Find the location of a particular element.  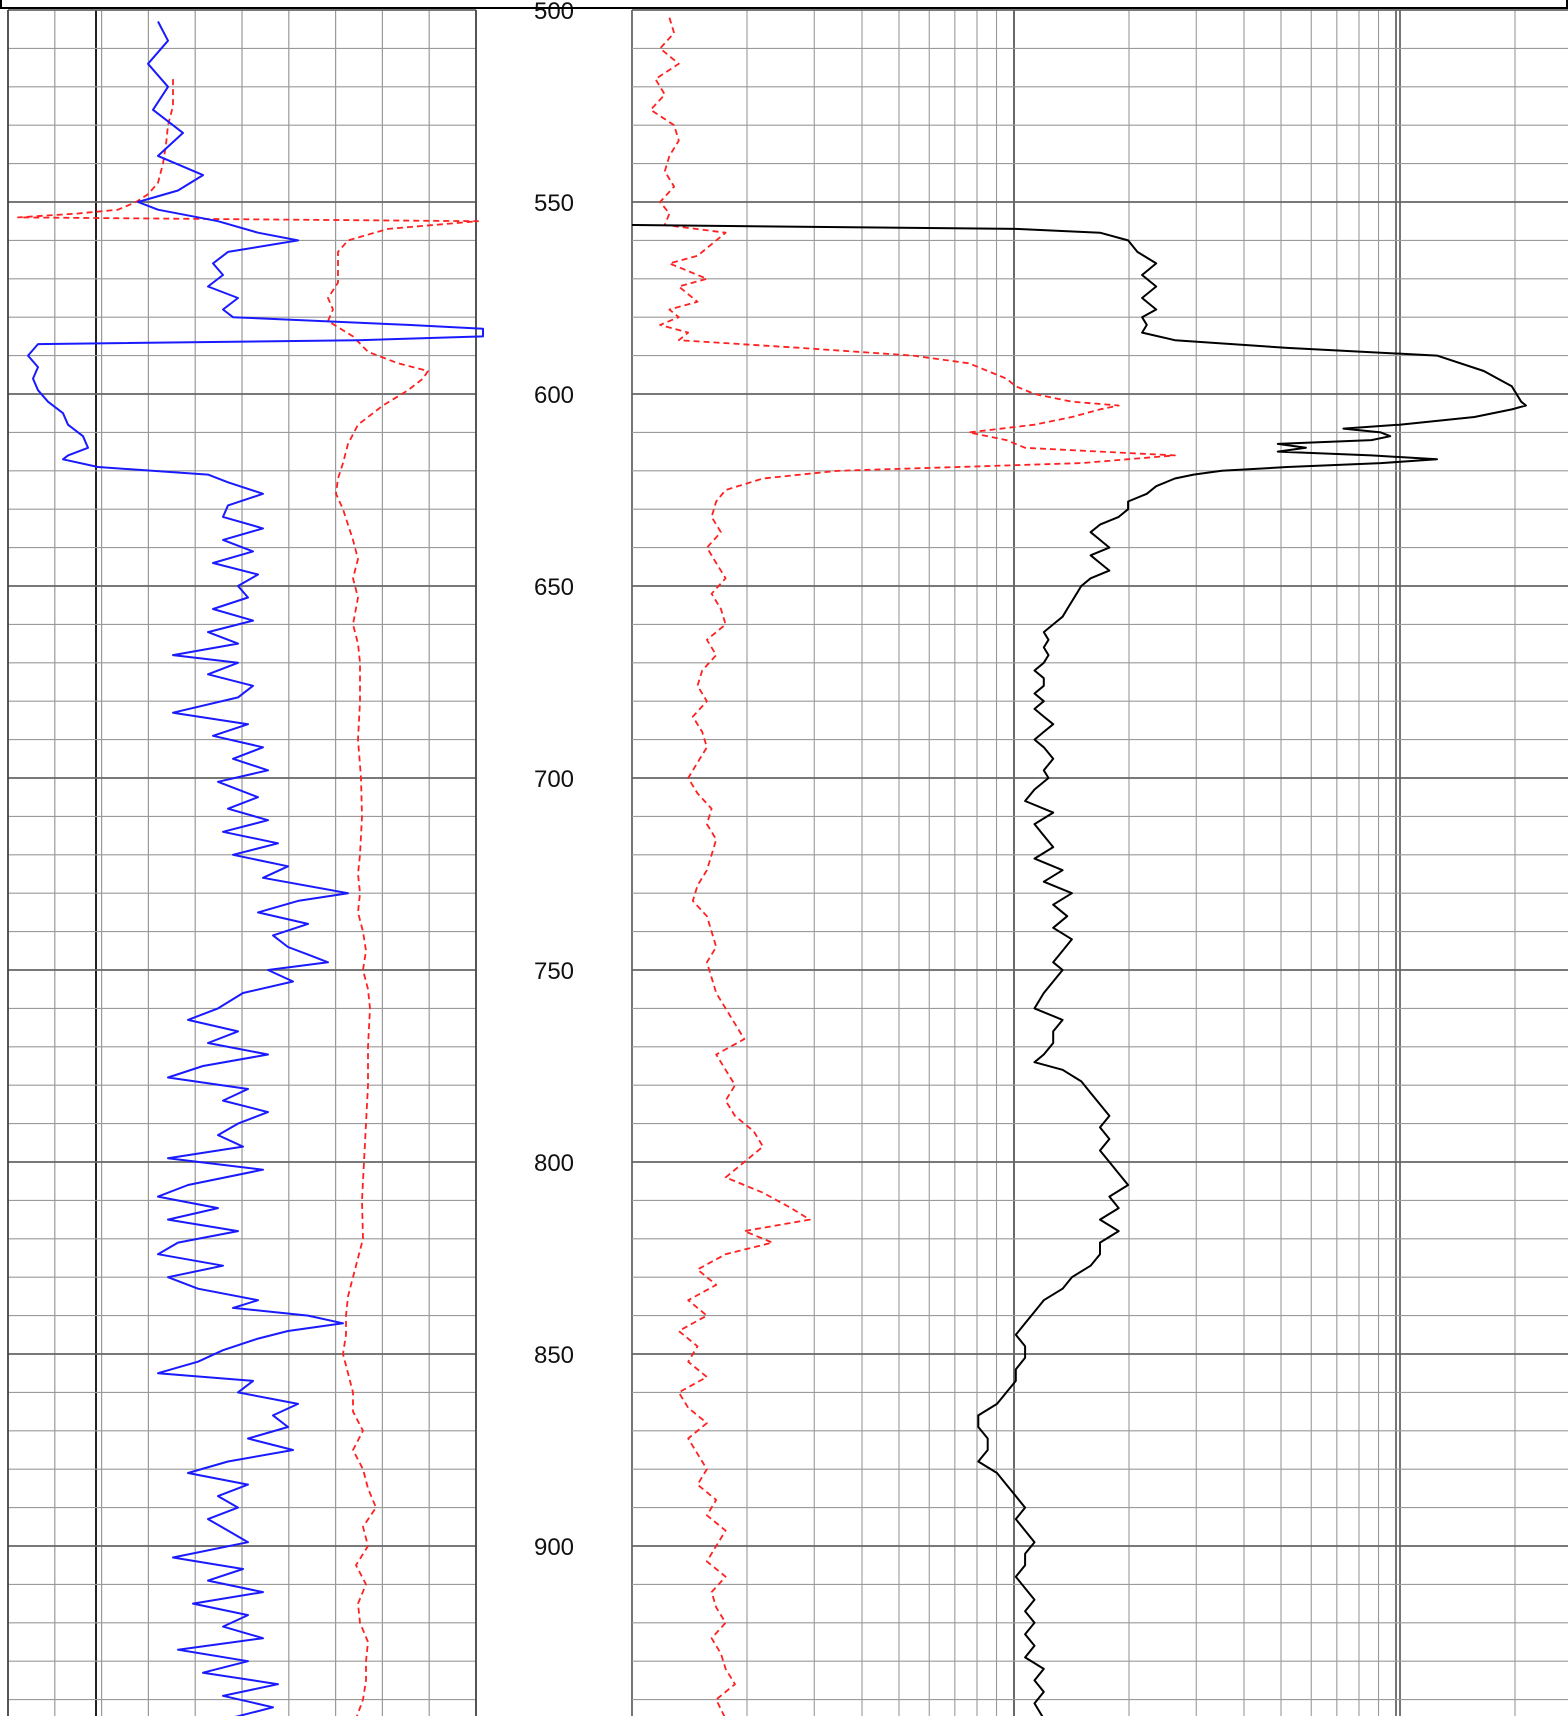

depth-axis-labels: 500 550 600 650 700 750 800 850 900 is located at coordinates (554, 780).